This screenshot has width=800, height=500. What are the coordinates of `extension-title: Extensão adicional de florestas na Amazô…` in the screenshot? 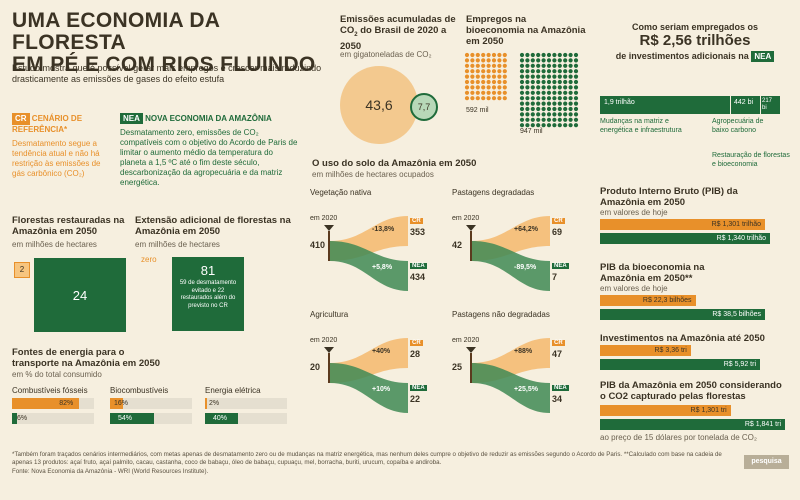 It's located at (213, 226).